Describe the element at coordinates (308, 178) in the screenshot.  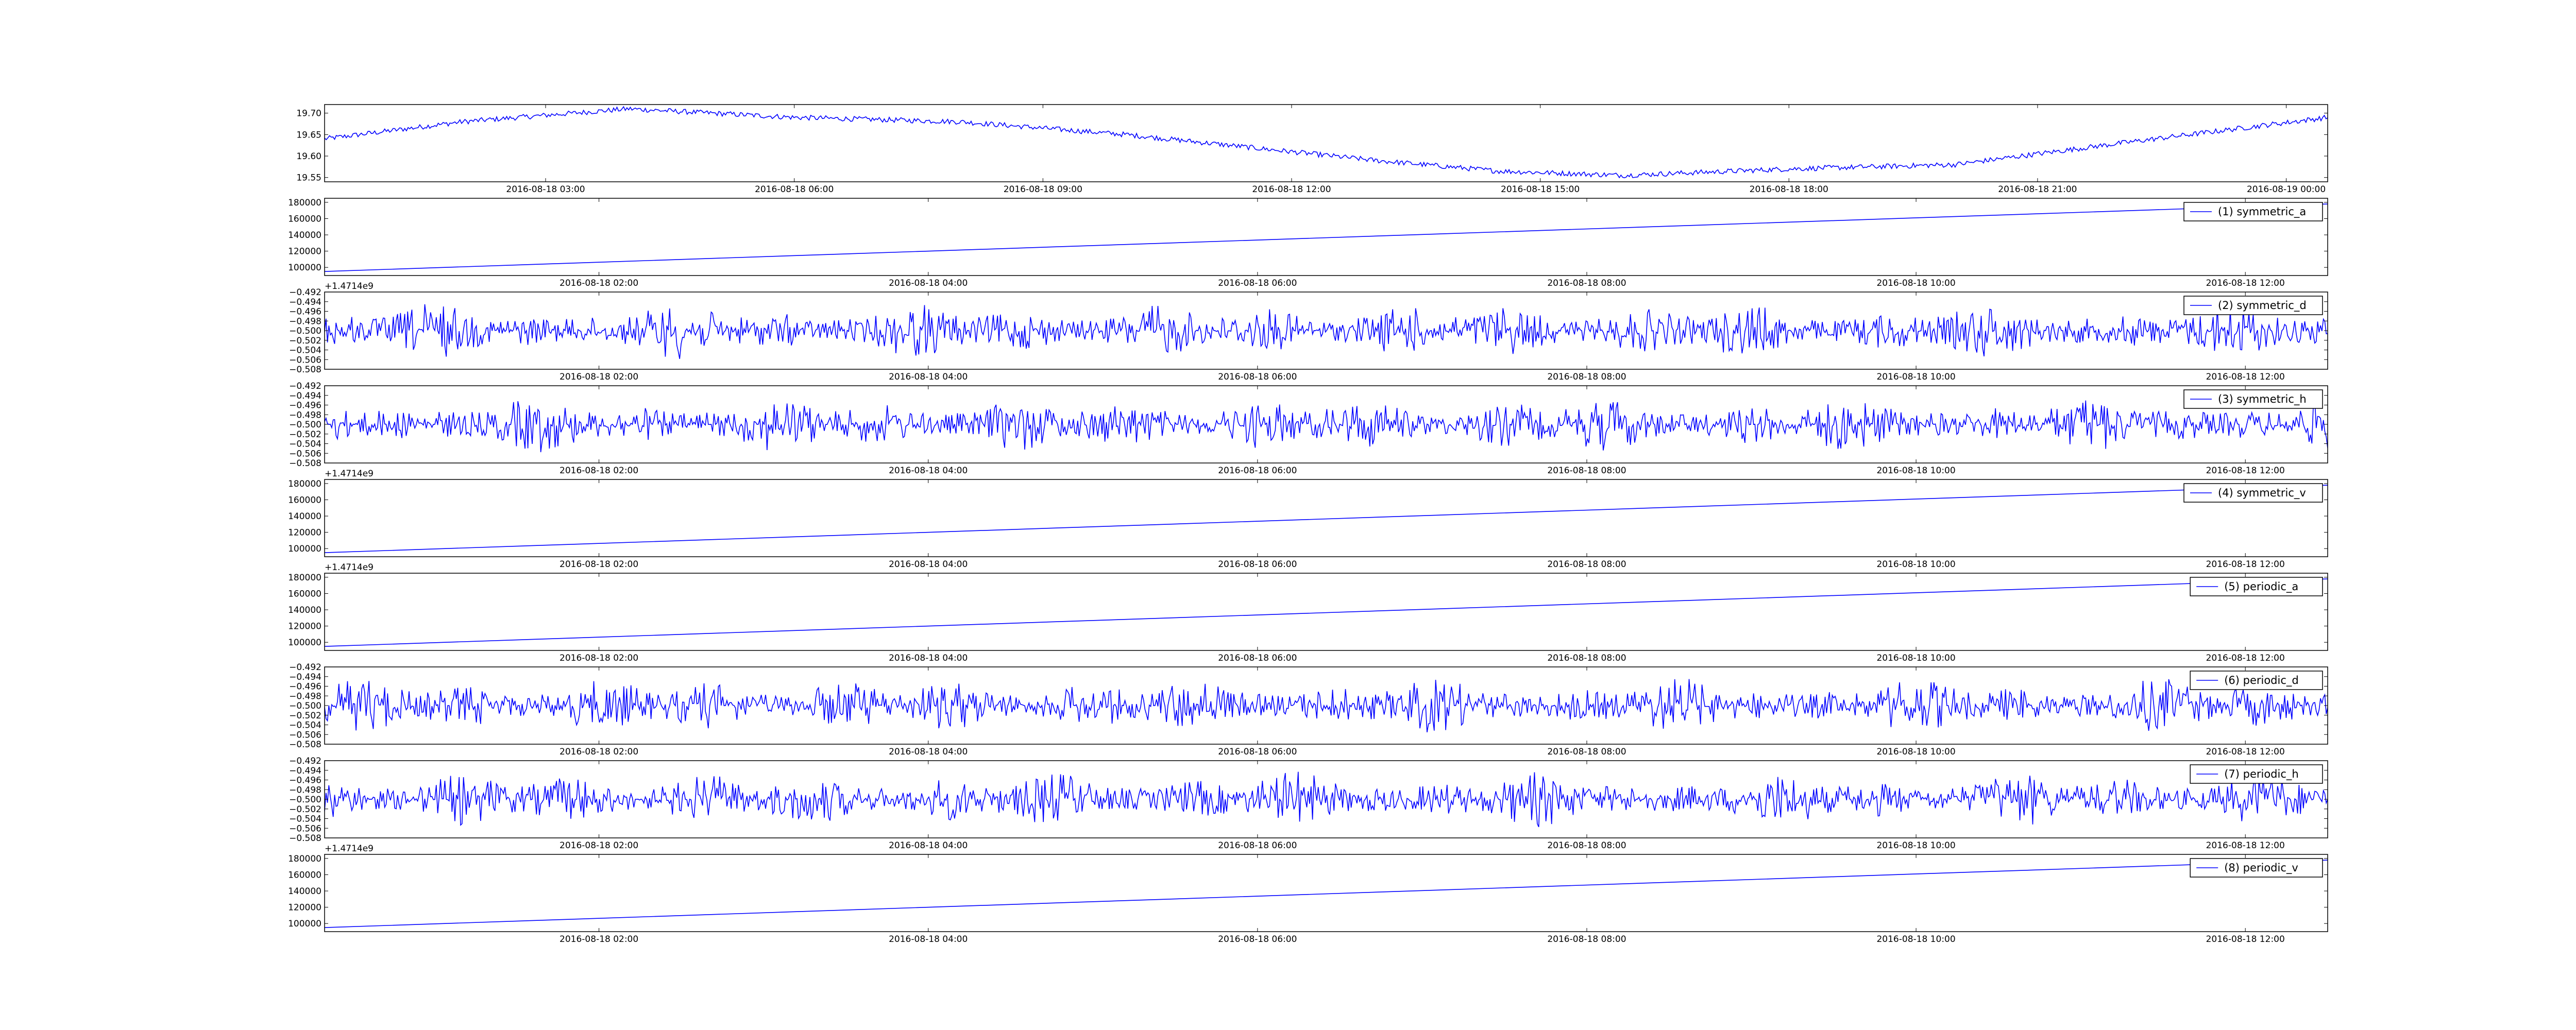
I see `y-tick-label: 19.55` at that location.